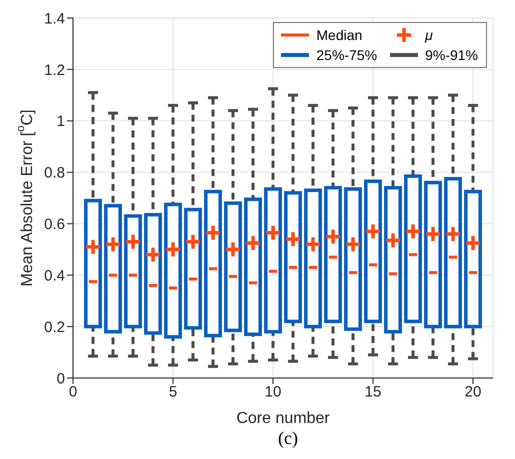 The width and height of the screenshot is (515, 459). What do you see at coordinates (54, 225) in the screenshot?
I see `y-tick-label: 0.6` at bounding box center [54, 225].